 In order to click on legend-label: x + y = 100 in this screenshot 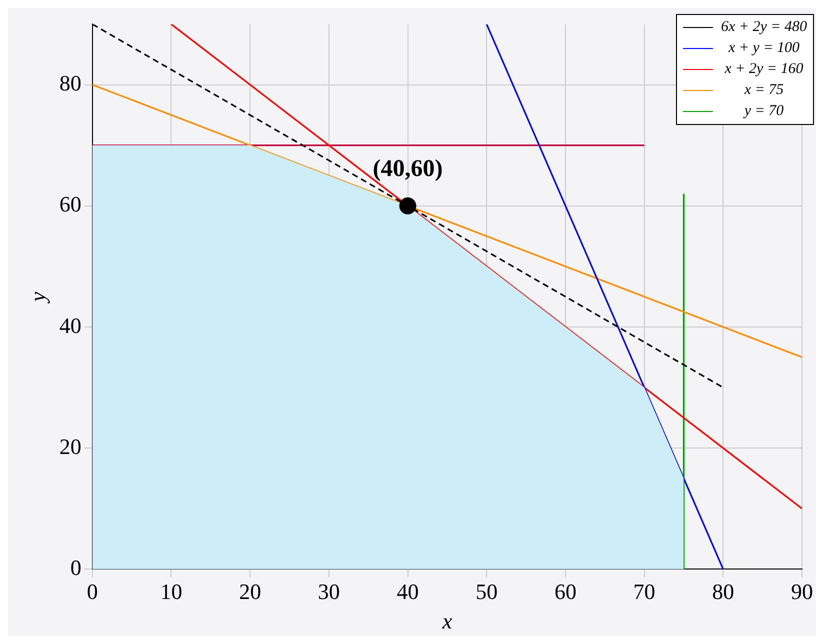, I will do `click(763, 48)`.